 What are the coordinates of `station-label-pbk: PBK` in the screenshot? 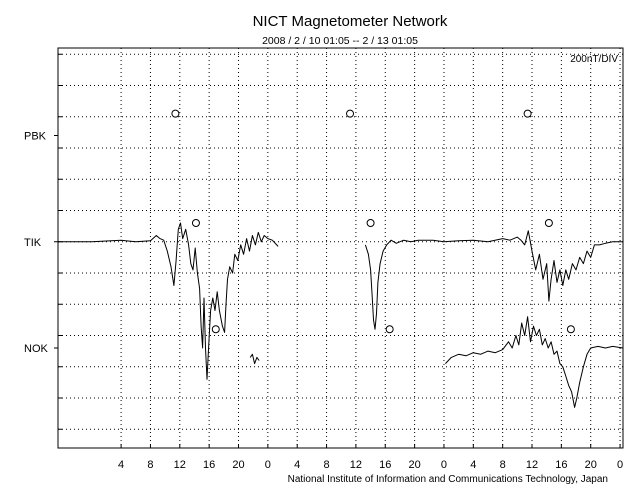 It's located at (35, 137).